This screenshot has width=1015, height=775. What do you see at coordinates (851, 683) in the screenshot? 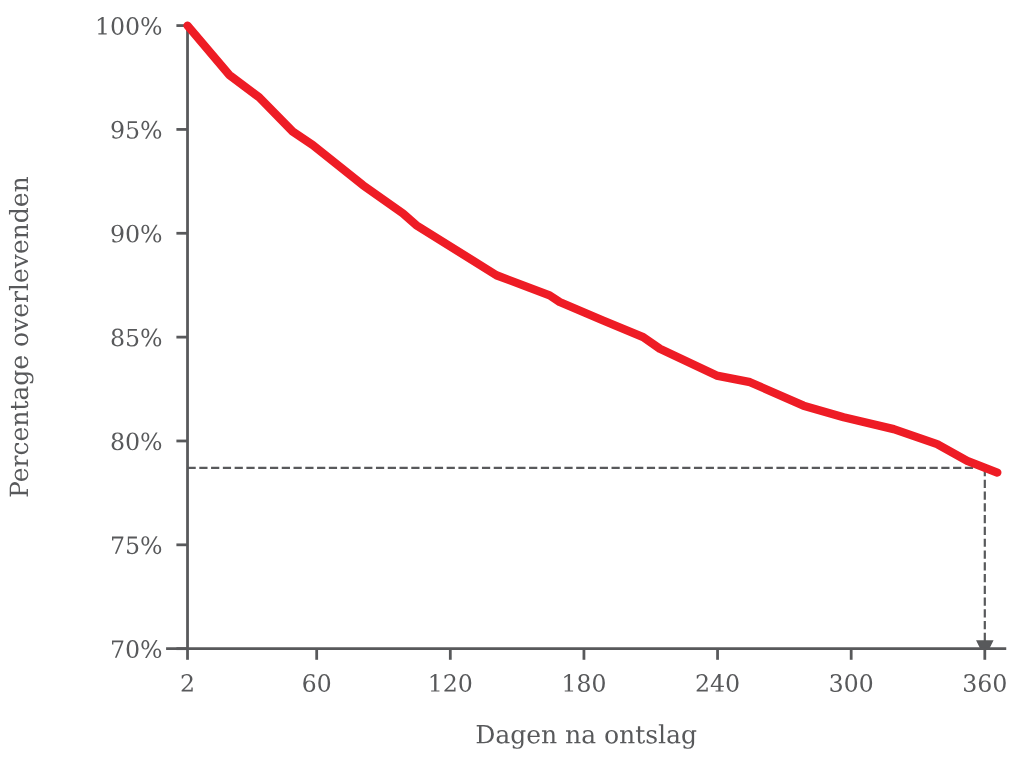
I see `x-tick-label: 300` at bounding box center [851, 683].